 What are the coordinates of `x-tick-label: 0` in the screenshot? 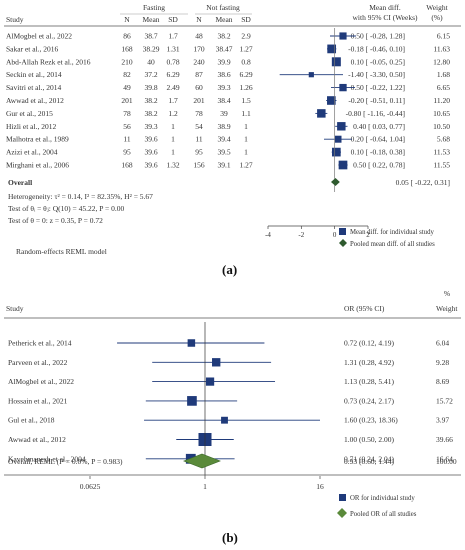 It's located at (335, 235).